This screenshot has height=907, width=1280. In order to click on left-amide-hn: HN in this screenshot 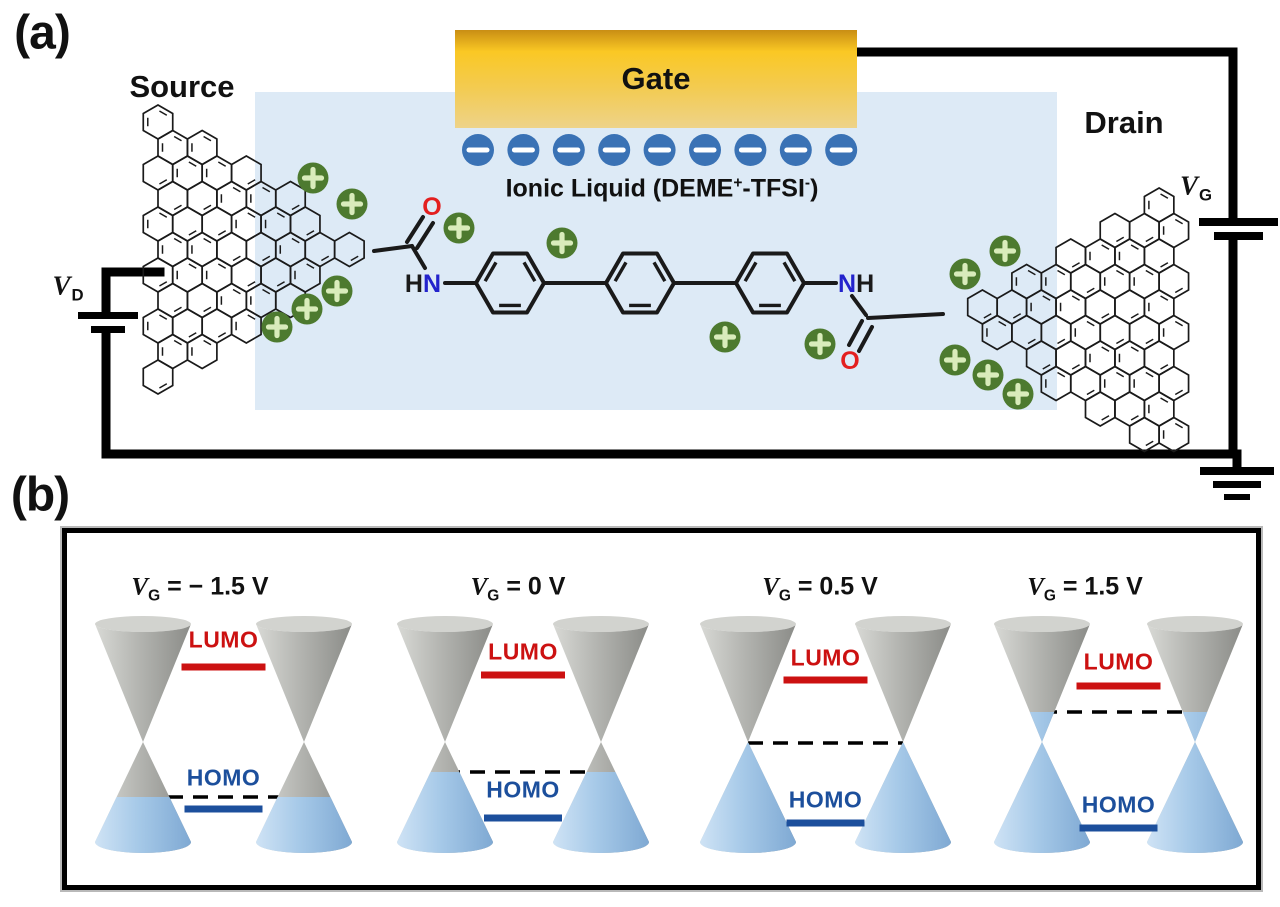, I will do `click(423, 284)`.